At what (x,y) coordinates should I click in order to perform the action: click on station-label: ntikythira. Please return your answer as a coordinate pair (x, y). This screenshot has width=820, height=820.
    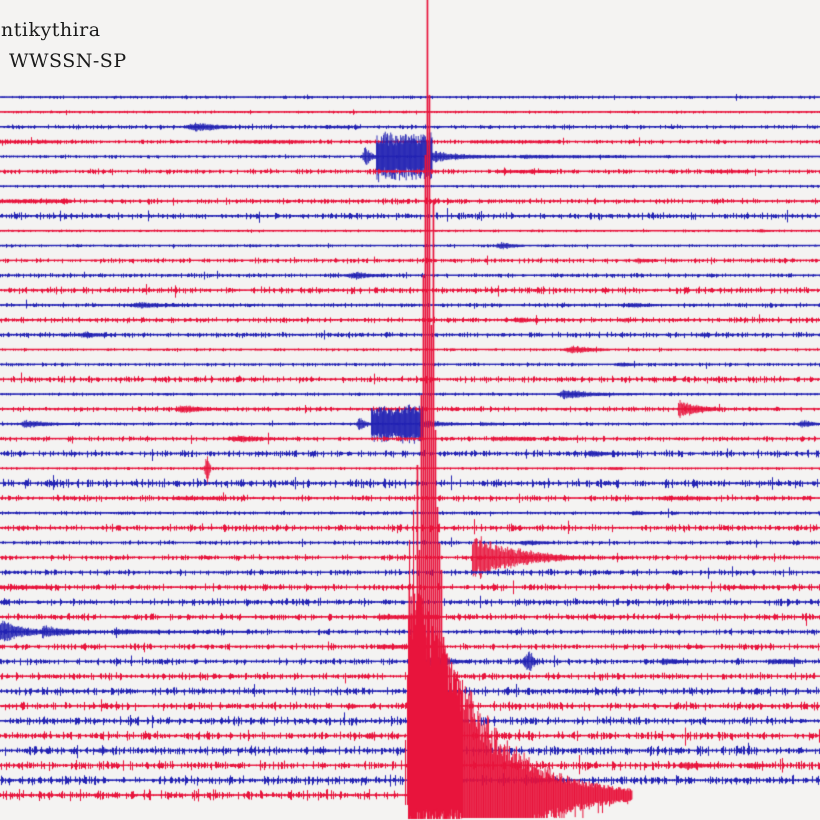
    Looking at the image, I should click on (51, 30).